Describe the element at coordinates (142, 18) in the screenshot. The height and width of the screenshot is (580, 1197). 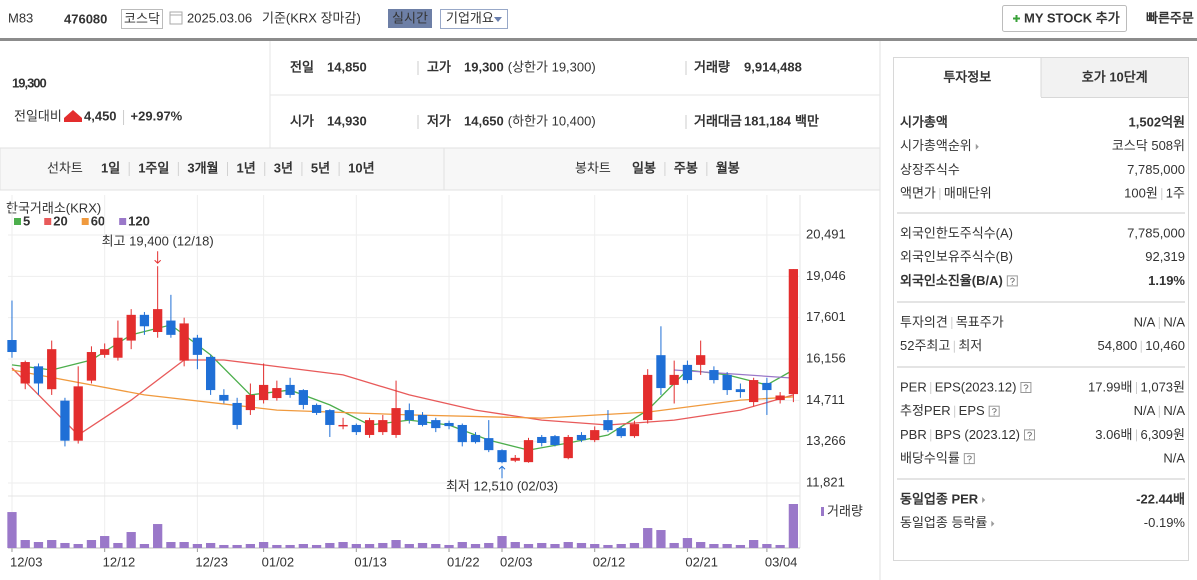
I see `market-label: 코스닥` at that location.